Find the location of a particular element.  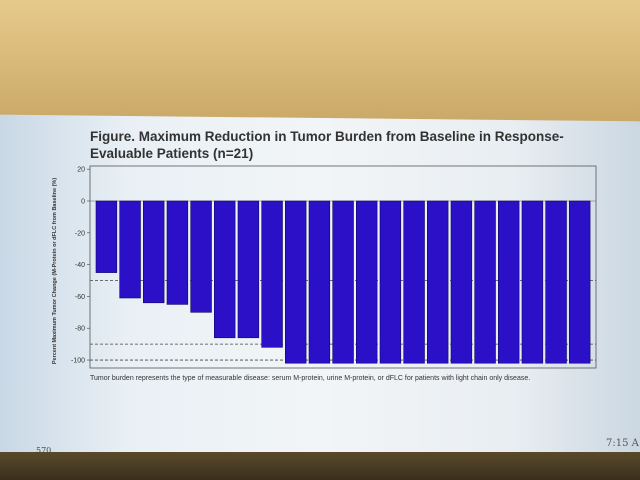

y-tick-label-0: 20 is located at coordinates (81, 170).